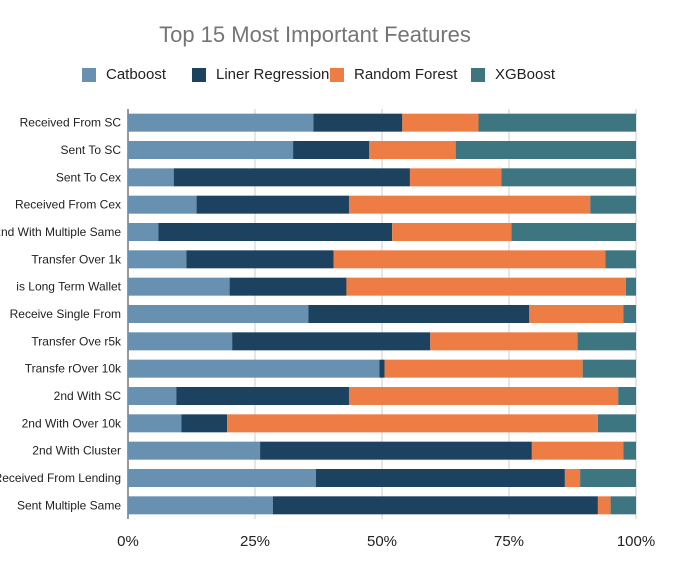  Describe the element at coordinates (72, 423) in the screenshot. I see `y-tick-label: 2nd With Over 10k` at that location.